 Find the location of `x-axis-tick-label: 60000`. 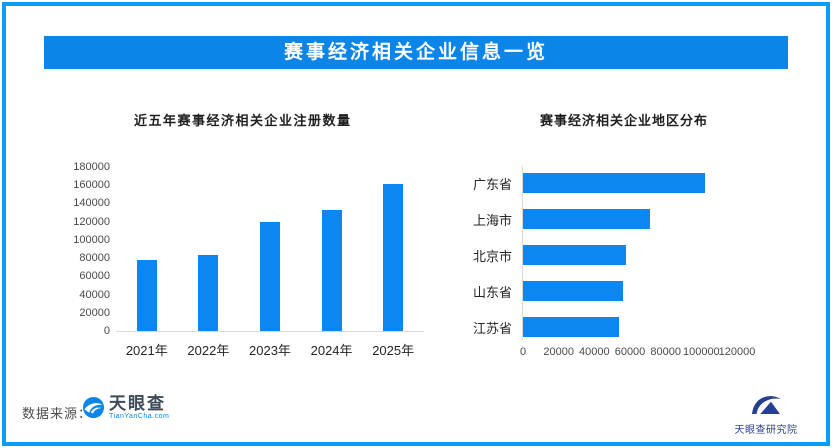

x-axis-tick-label: 60000 is located at coordinates (630, 352).